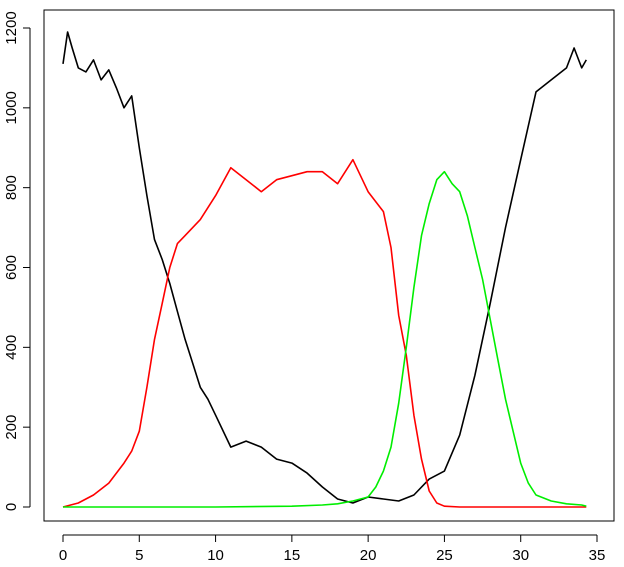 The image size is (624, 567). I want to click on x-tick-label: 10, so click(215, 555).